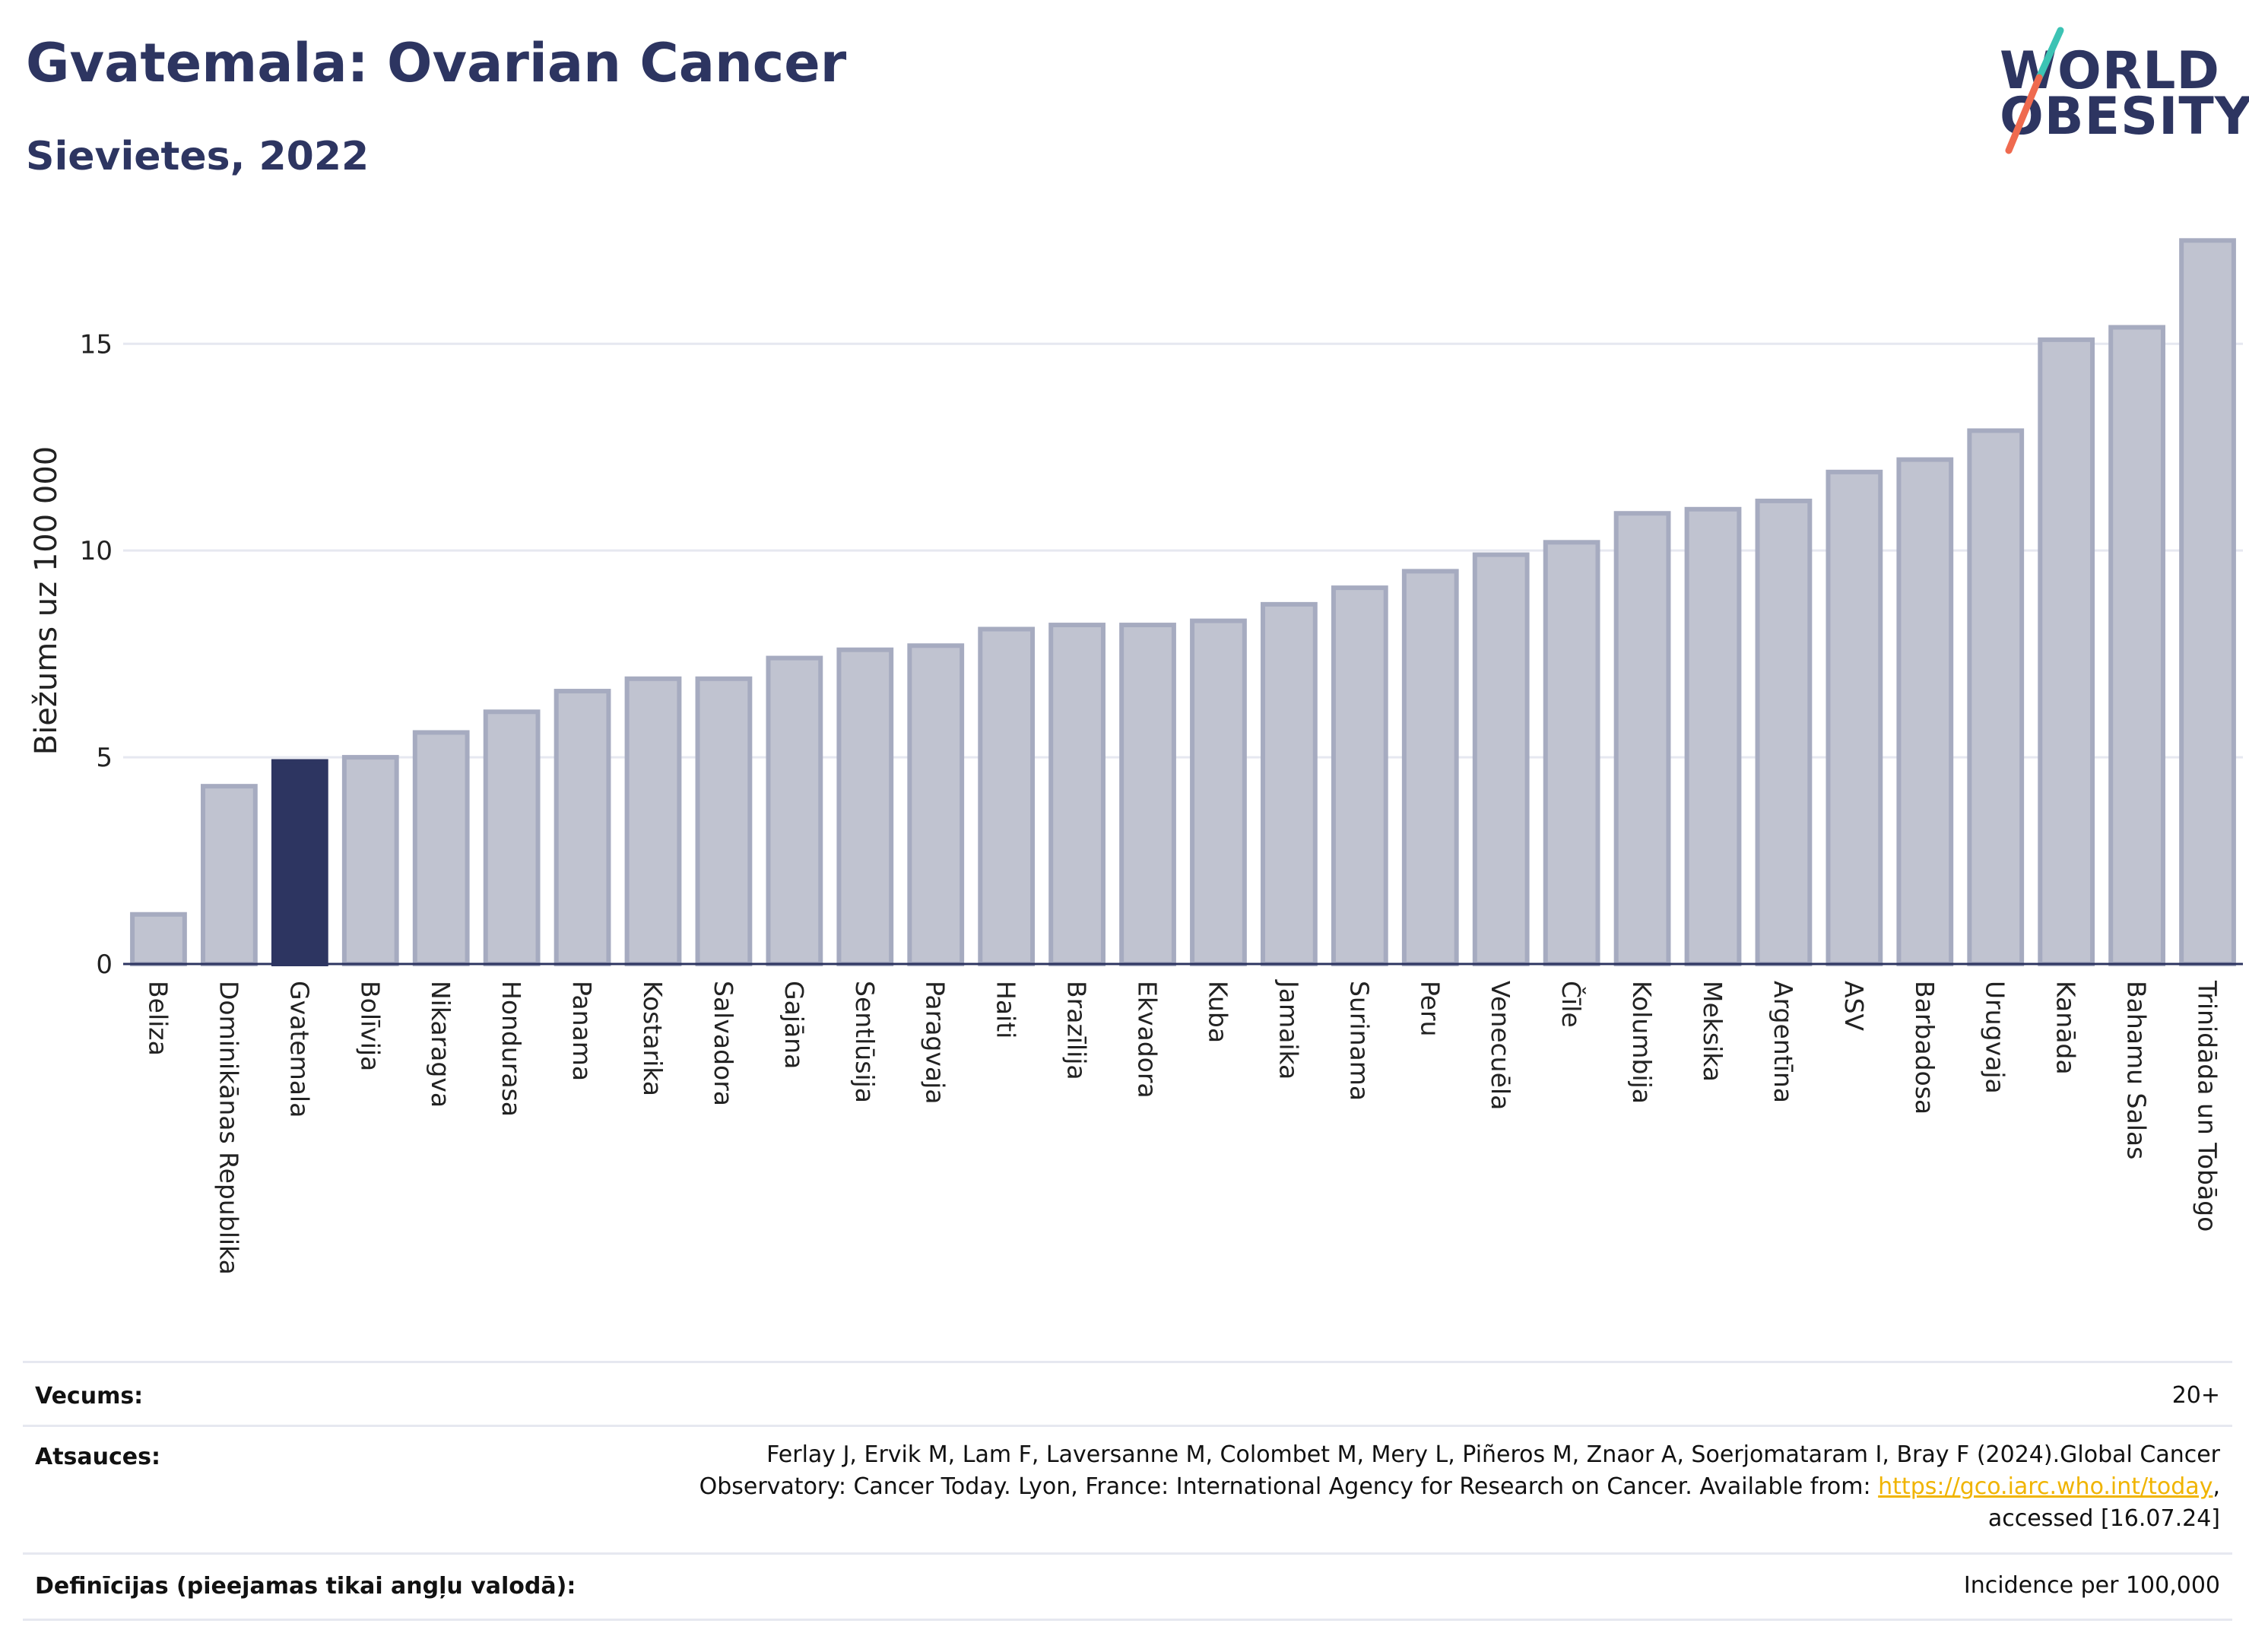 This screenshot has width=2249, height=1652. What do you see at coordinates (96, 344) in the screenshot?
I see `y-tick-label: 15` at bounding box center [96, 344].